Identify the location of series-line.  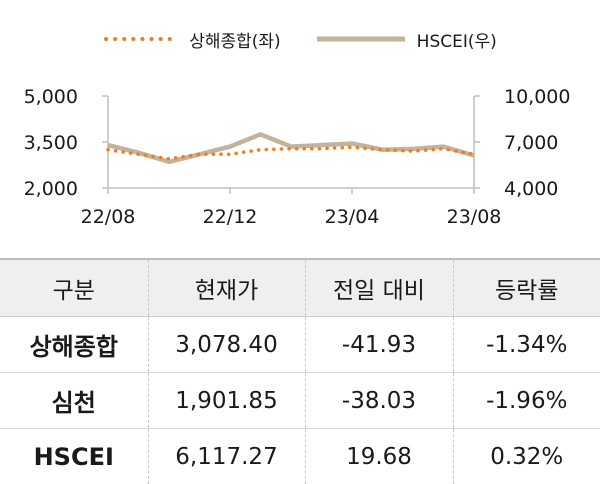
(291, 148).